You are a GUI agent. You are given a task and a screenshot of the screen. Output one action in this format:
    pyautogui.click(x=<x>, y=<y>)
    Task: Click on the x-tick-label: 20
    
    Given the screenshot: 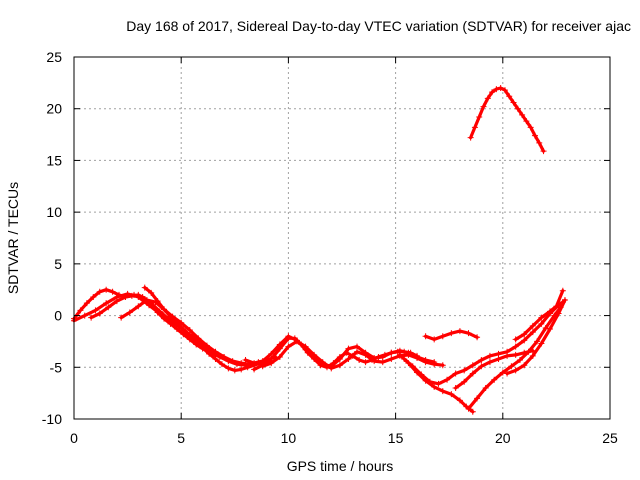 What is the action you would take?
    pyautogui.click(x=503, y=438)
    